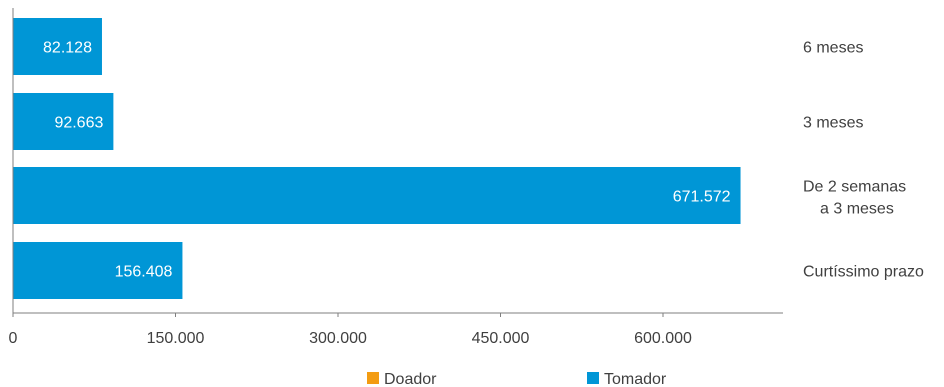 Image resolution: width=944 pixels, height=387 pixels. What do you see at coordinates (67, 48) in the screenshot?
I see `data-label: 82.128` at bounding box center [67, 48].